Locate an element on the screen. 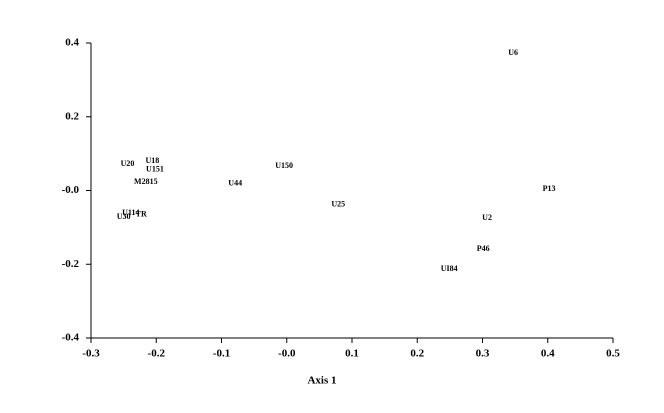 Image resolution: width=664 pixels, height=413 pixels. point-label: U30 is located at coordinates (124, 216).